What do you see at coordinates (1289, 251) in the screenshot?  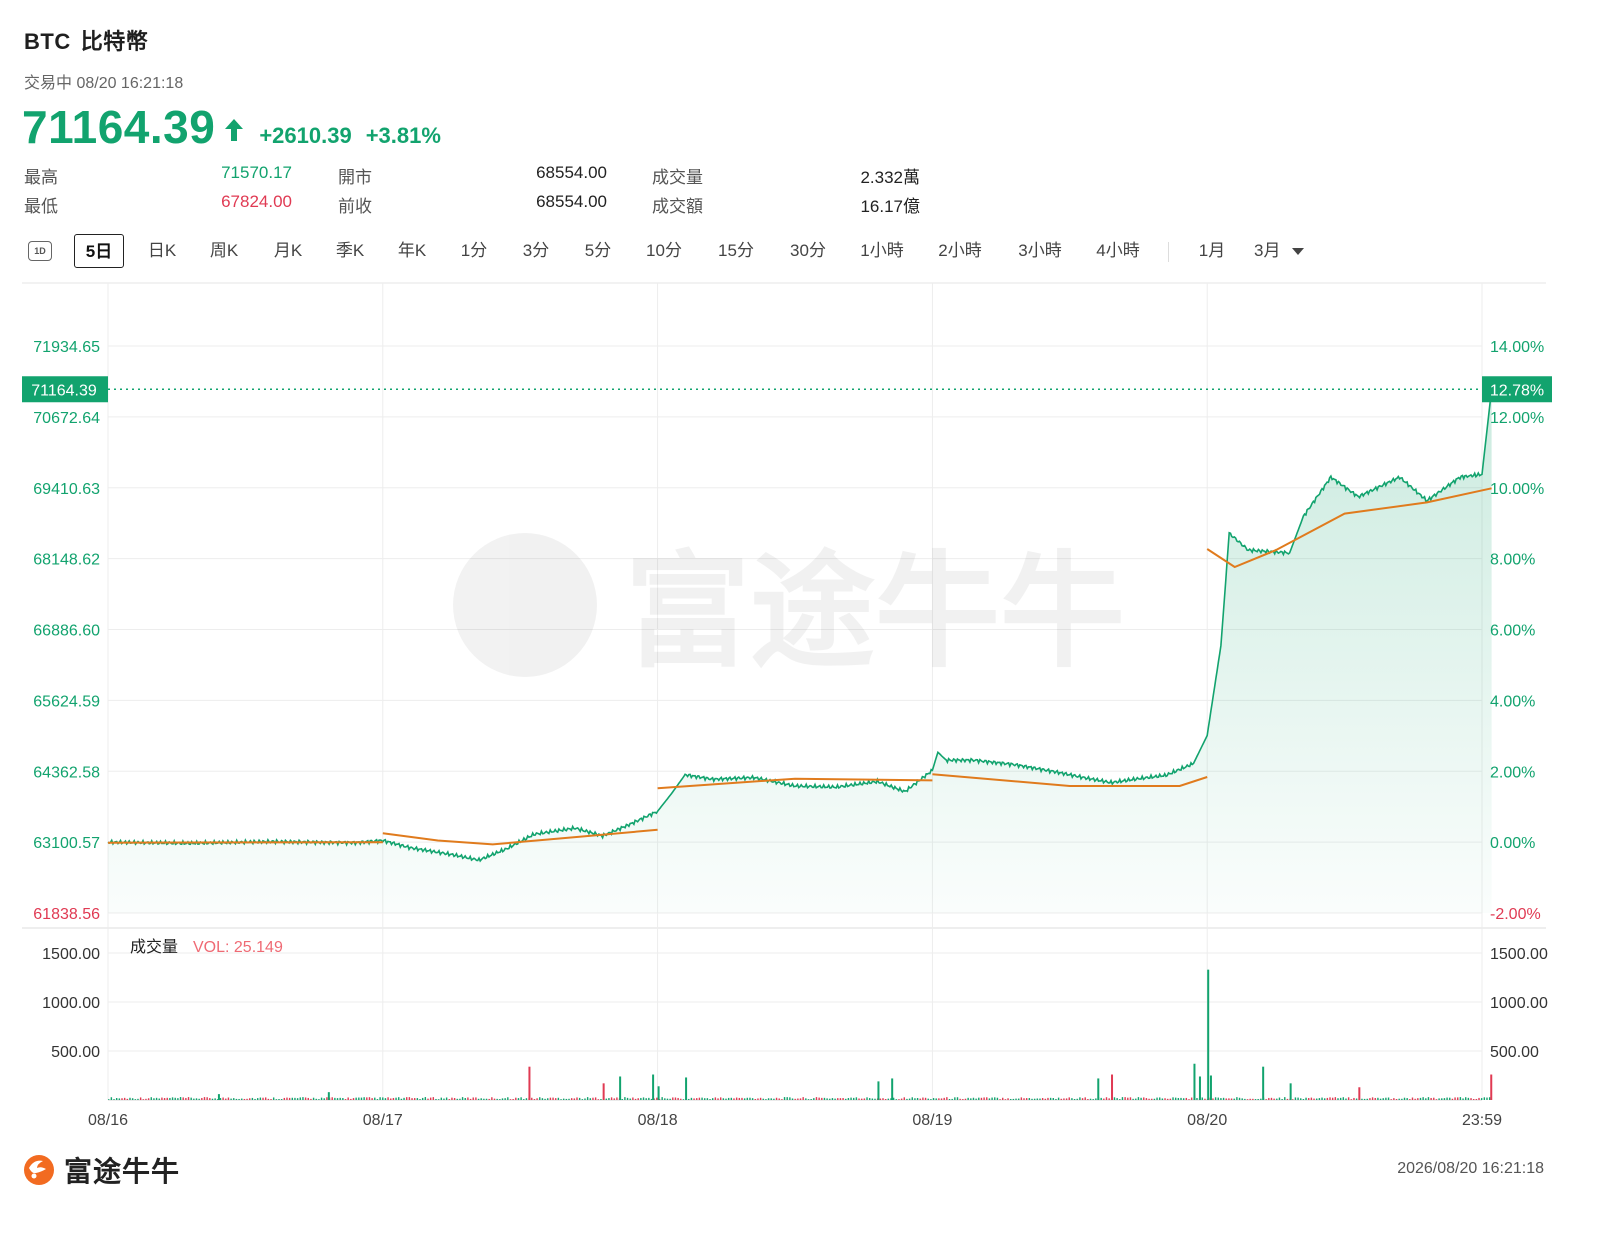 I see `tab-3month-dropdown: 3月` at bounding box center [1289, 251].